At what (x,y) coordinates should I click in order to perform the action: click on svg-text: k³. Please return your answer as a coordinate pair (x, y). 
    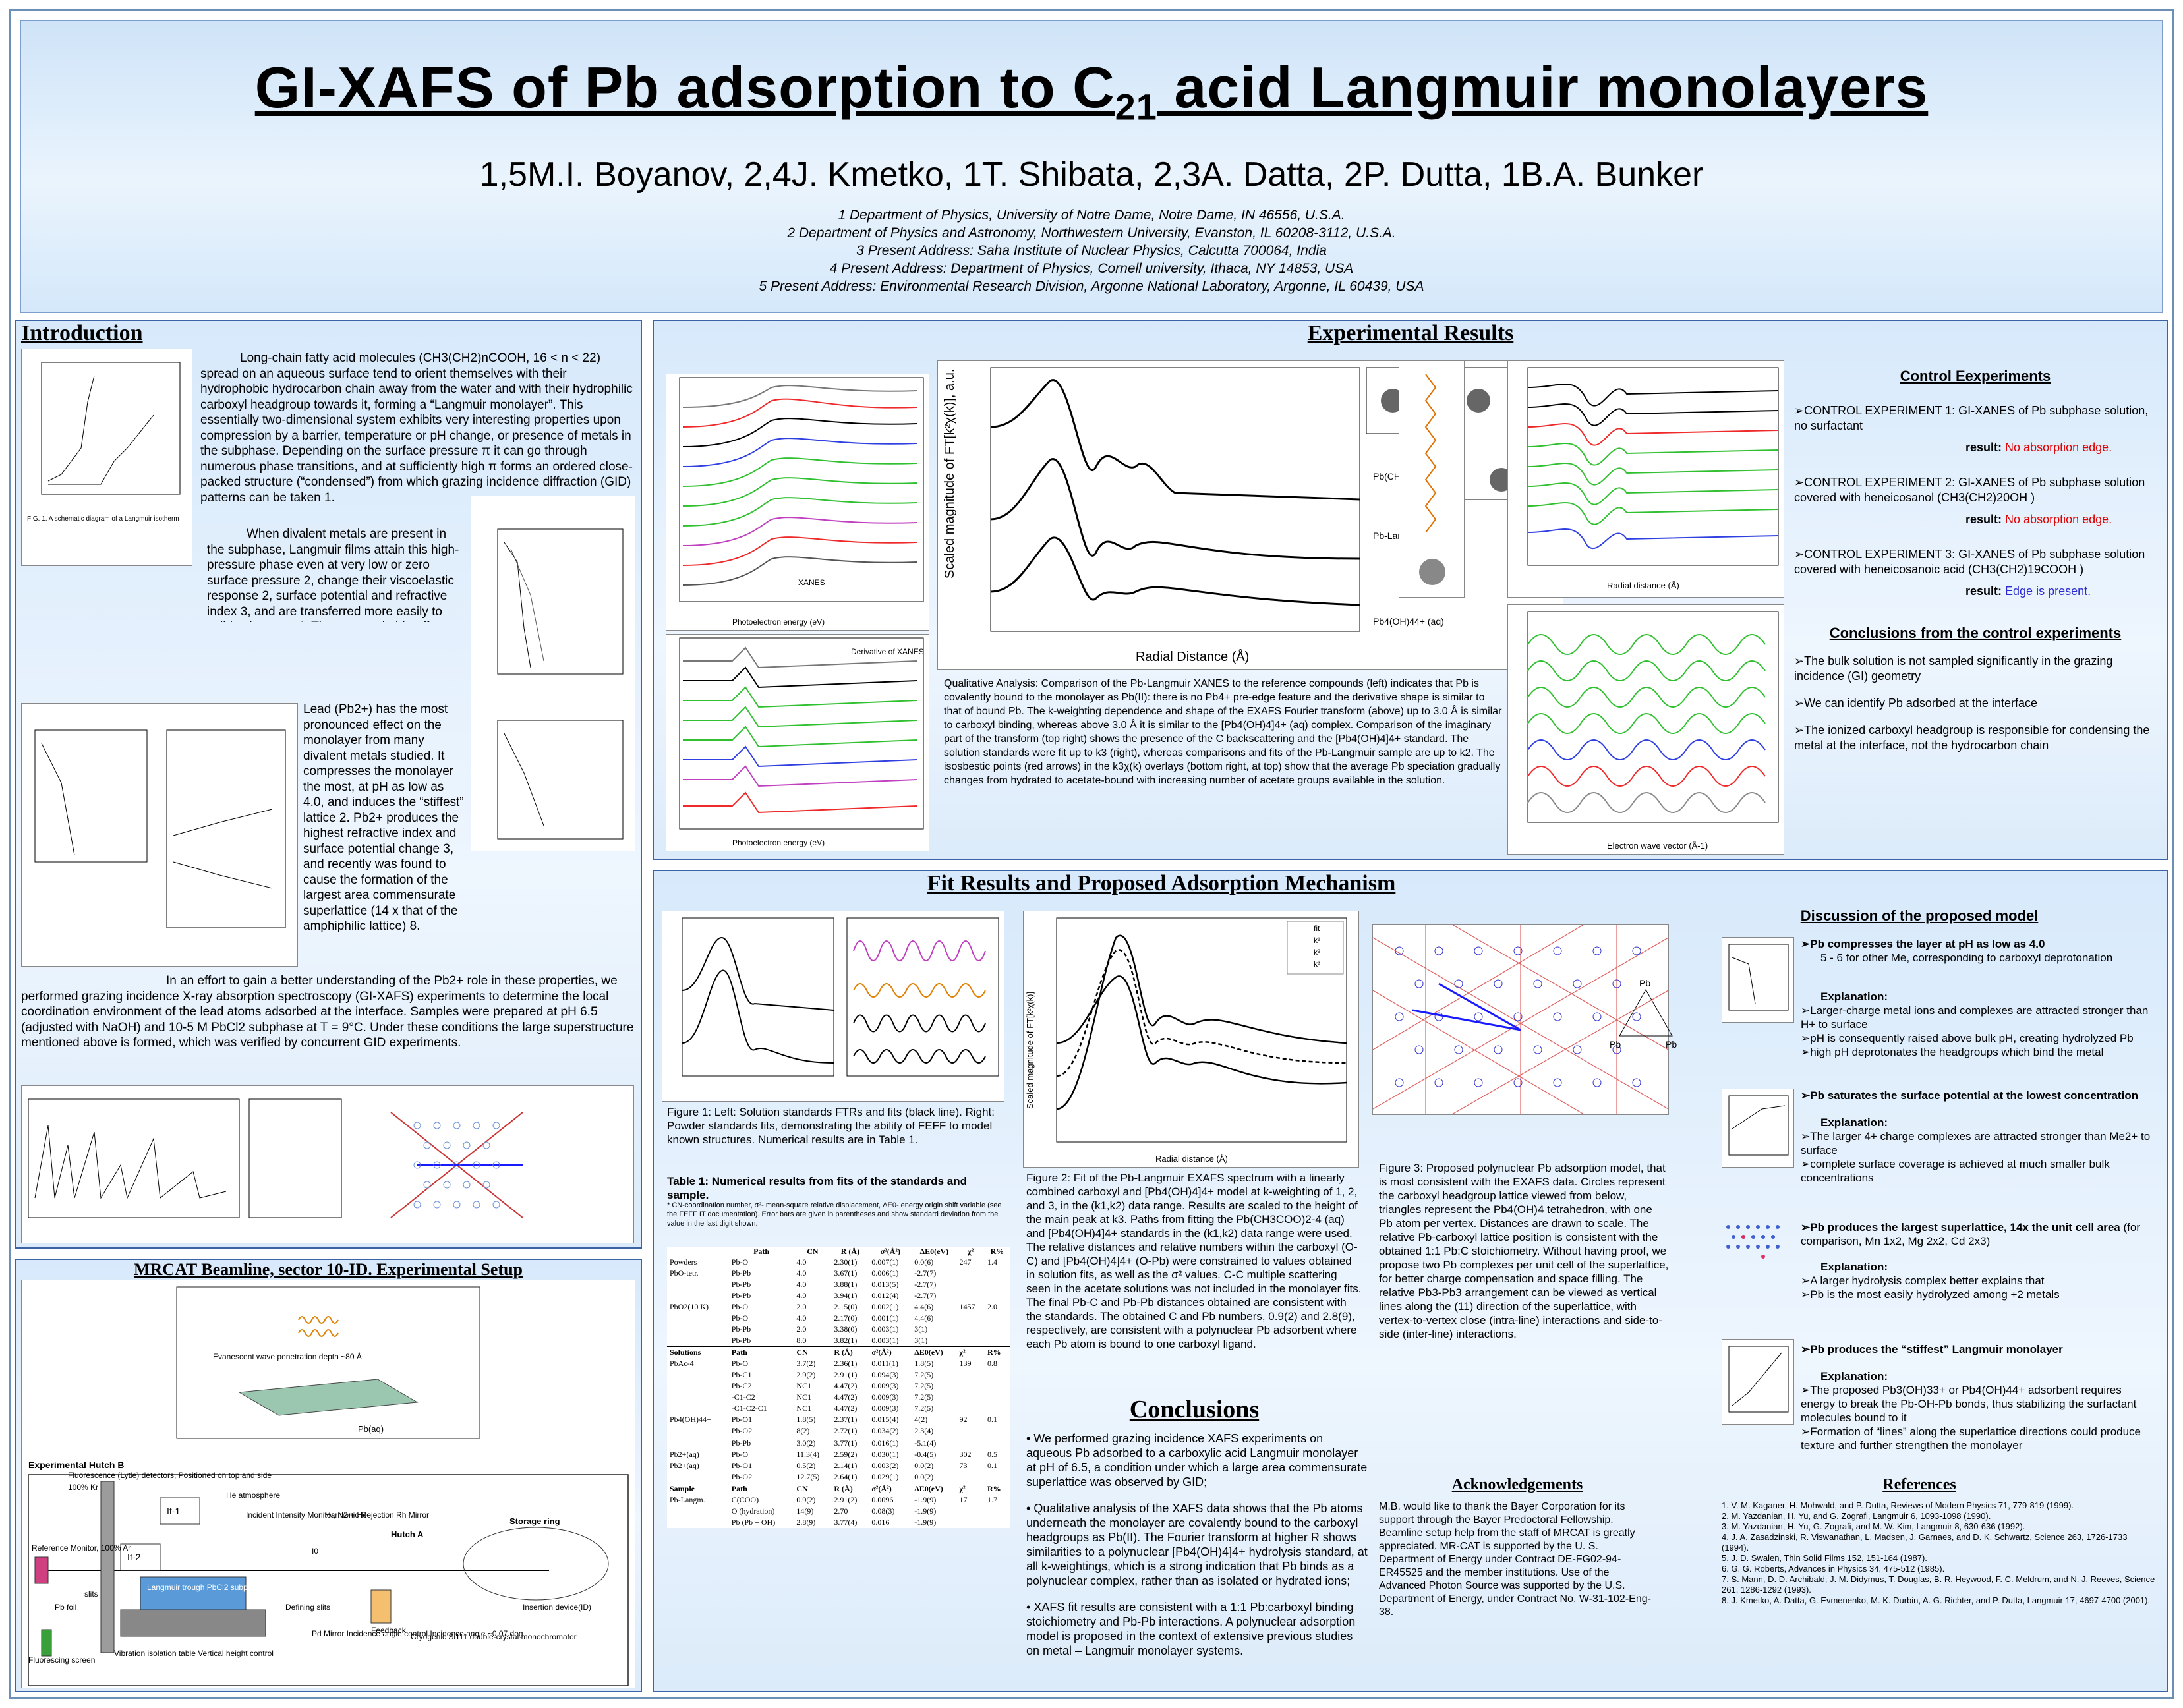
    Looking at the image, I should click on (1317, 964).